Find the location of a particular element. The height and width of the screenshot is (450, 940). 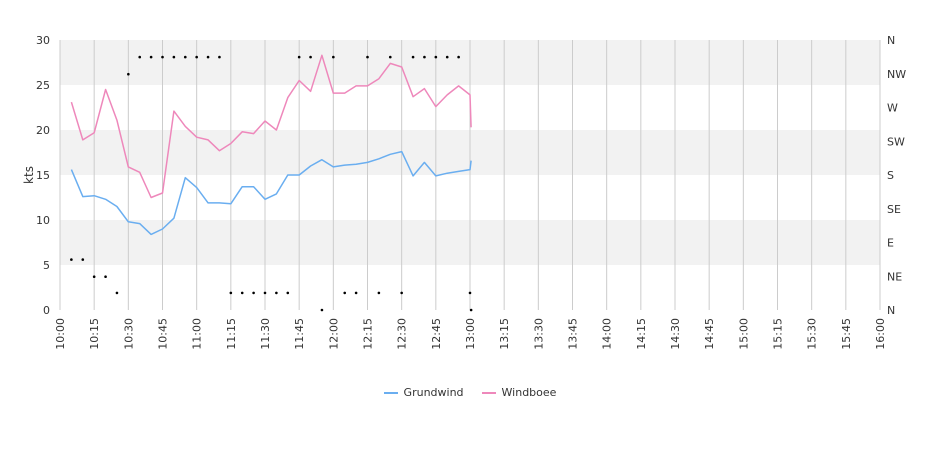

x-tick-label: 13:30 is located at coordinates (538, 334).